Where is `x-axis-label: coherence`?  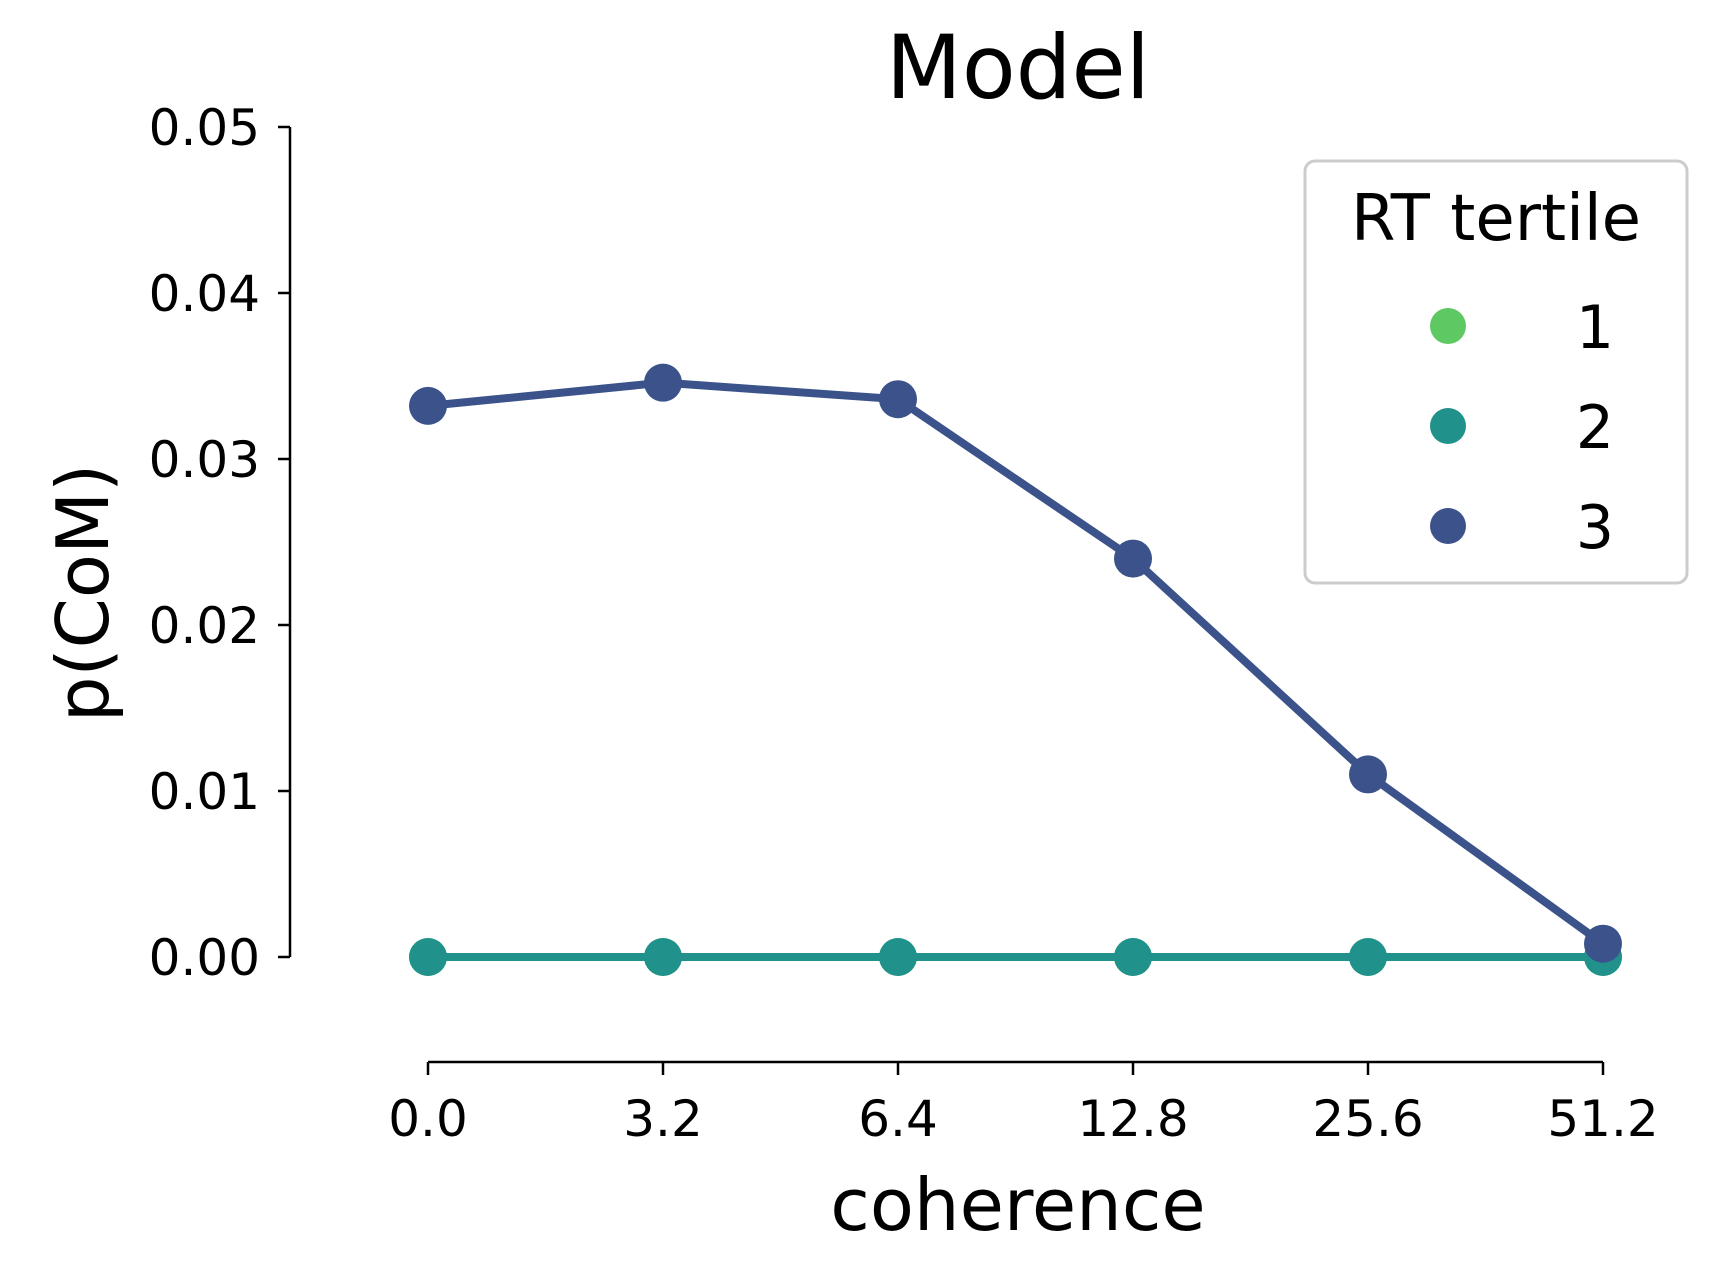 x-axis-label: coherence is located at coordinates (1017, 1205).